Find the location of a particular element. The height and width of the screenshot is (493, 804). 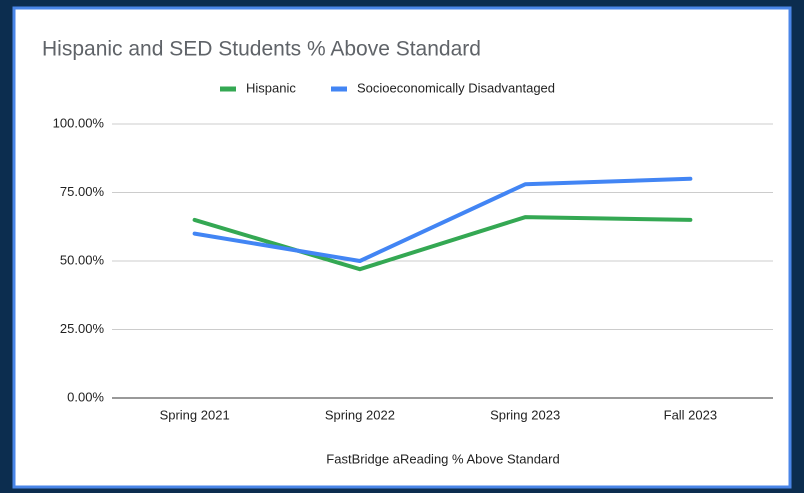

legend-label: Socioeconomically Disadvantaged is located at coordinates (456, 87).